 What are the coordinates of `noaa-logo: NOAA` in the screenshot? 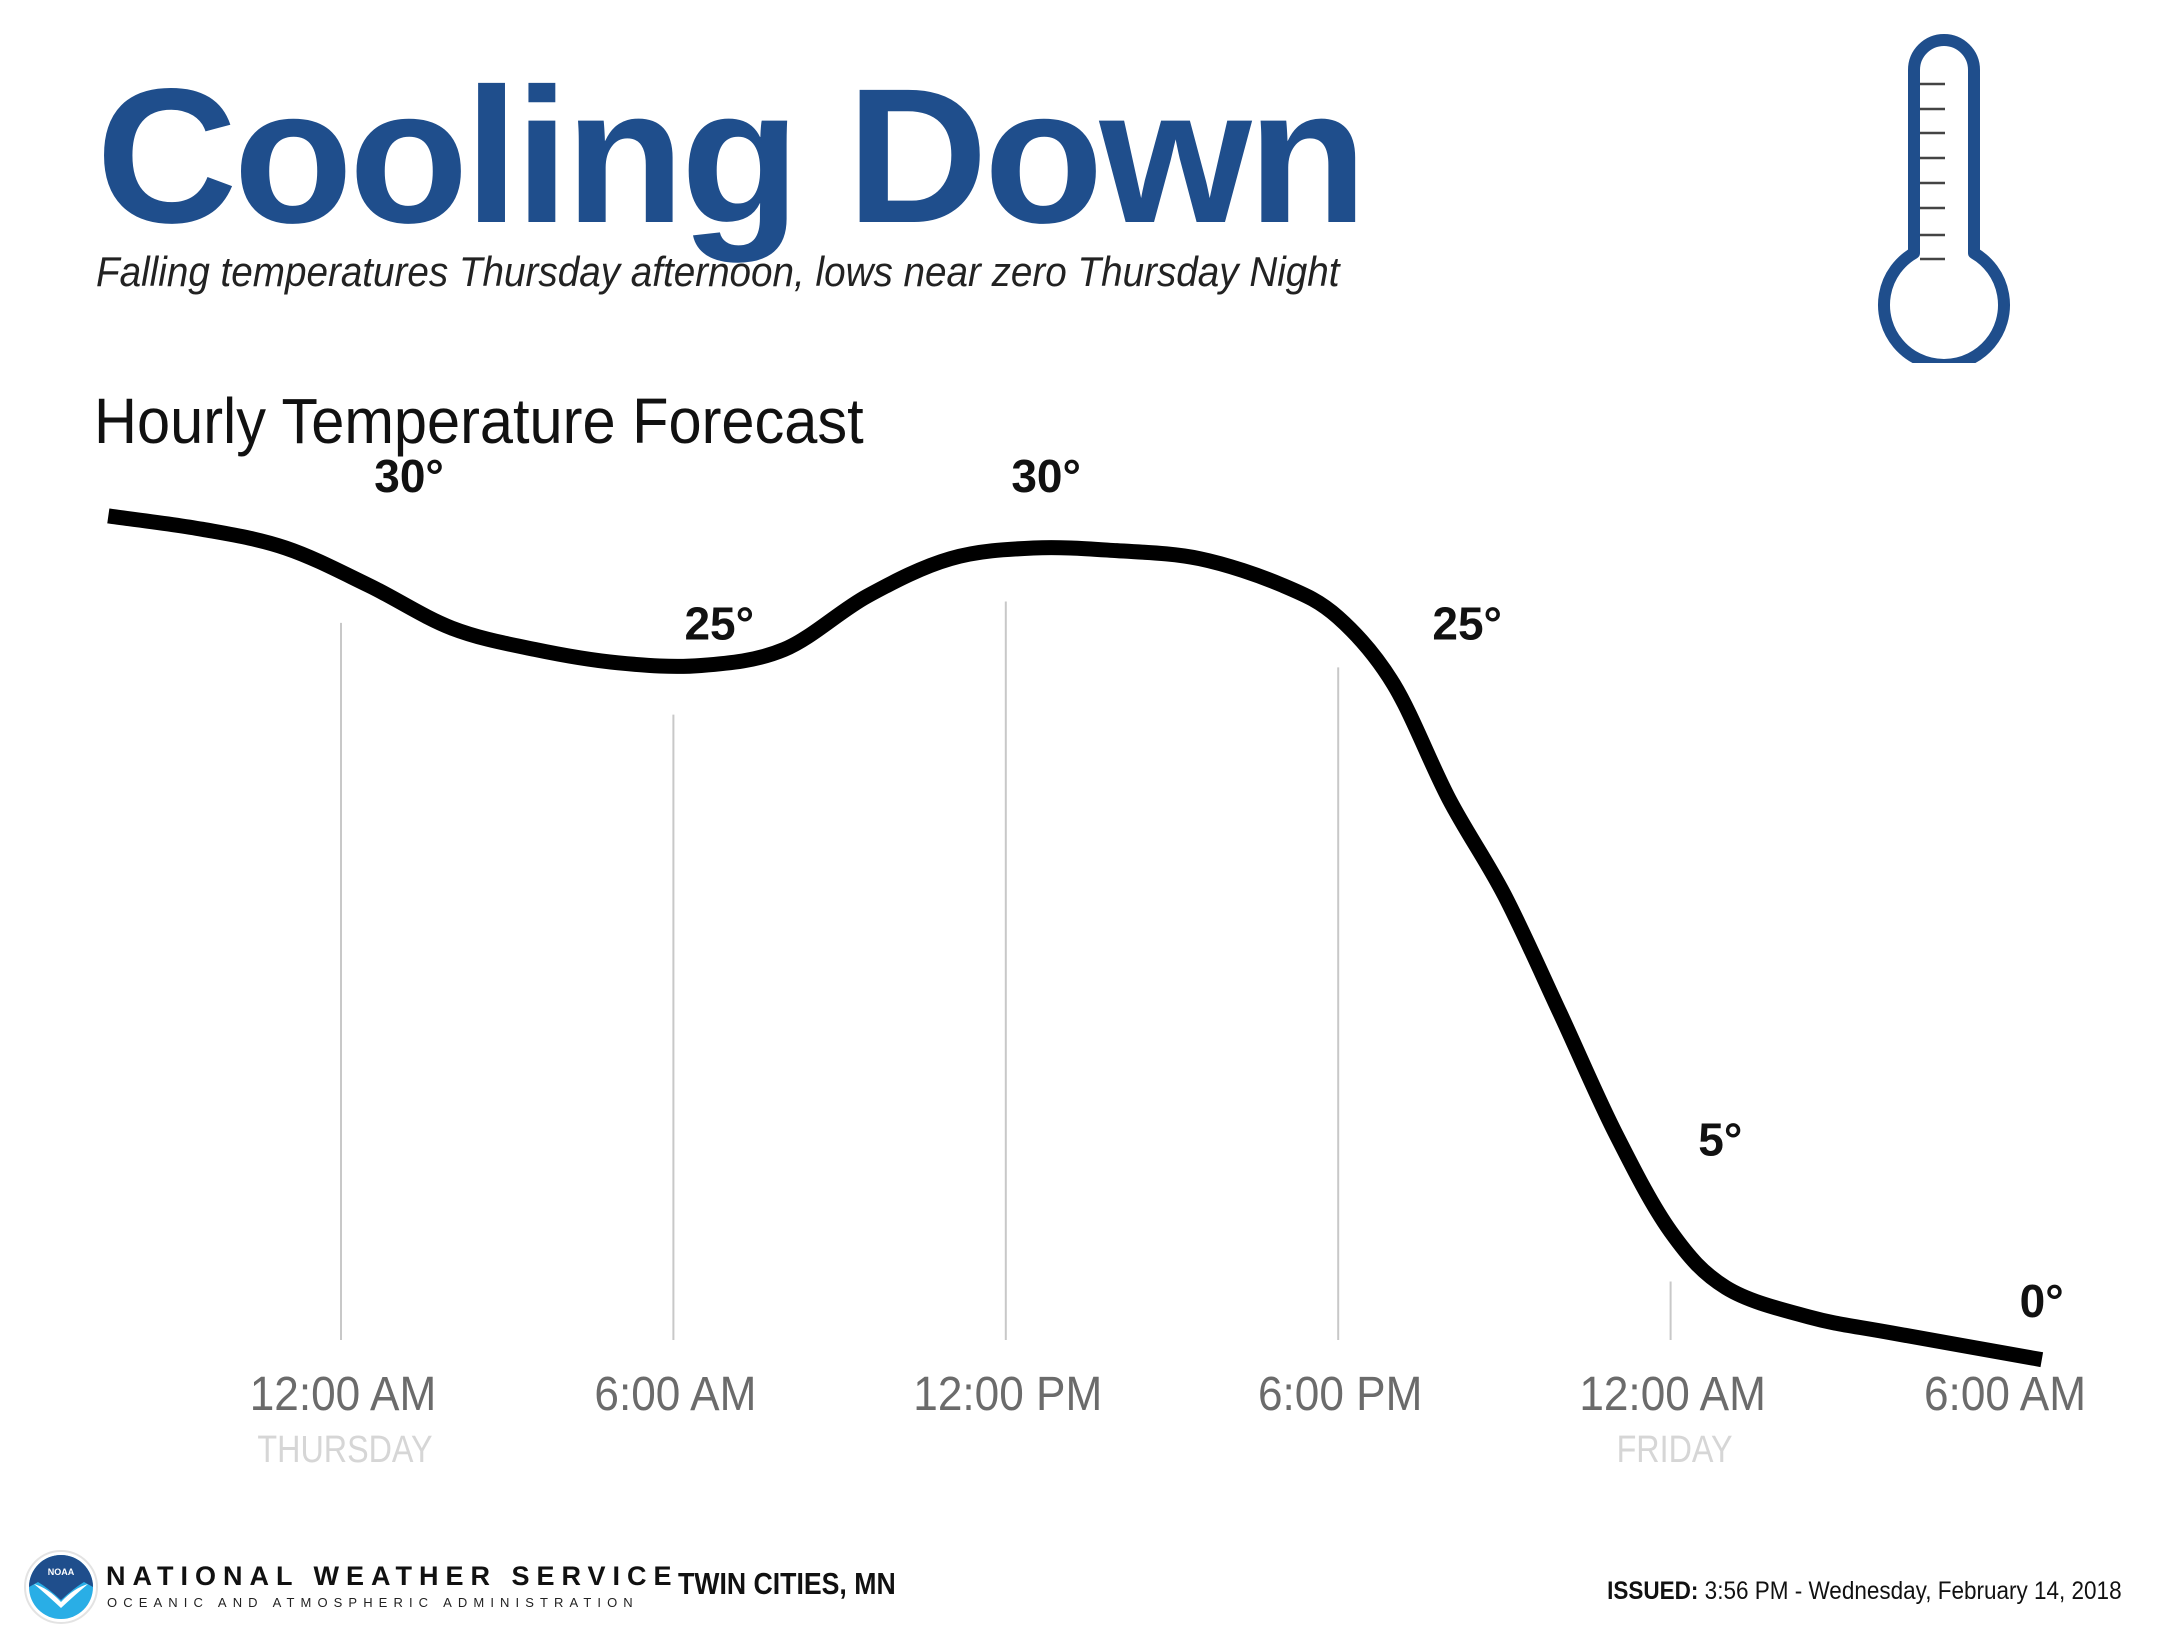 It's located at (61, 1587).